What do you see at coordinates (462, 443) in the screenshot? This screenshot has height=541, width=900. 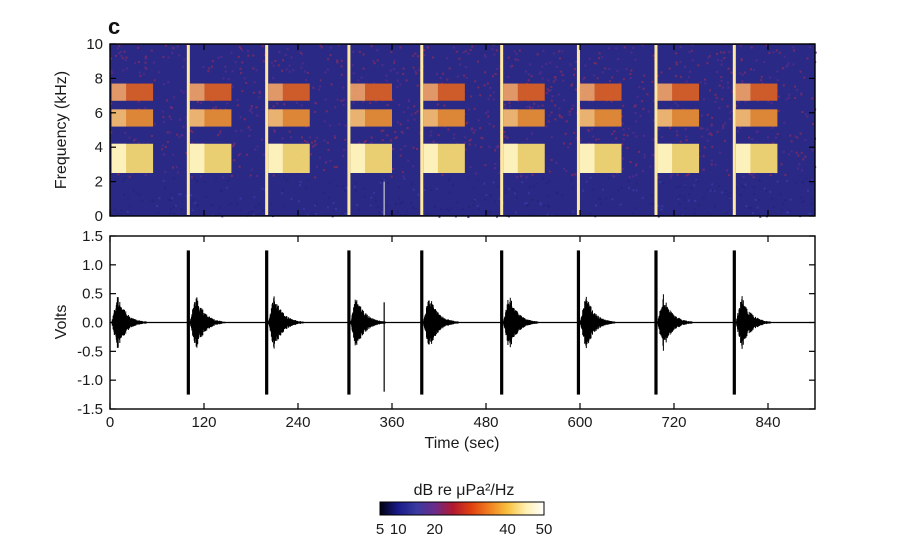 I see `x-axis-label: Time (sec)` at bounding box center [462, 443].